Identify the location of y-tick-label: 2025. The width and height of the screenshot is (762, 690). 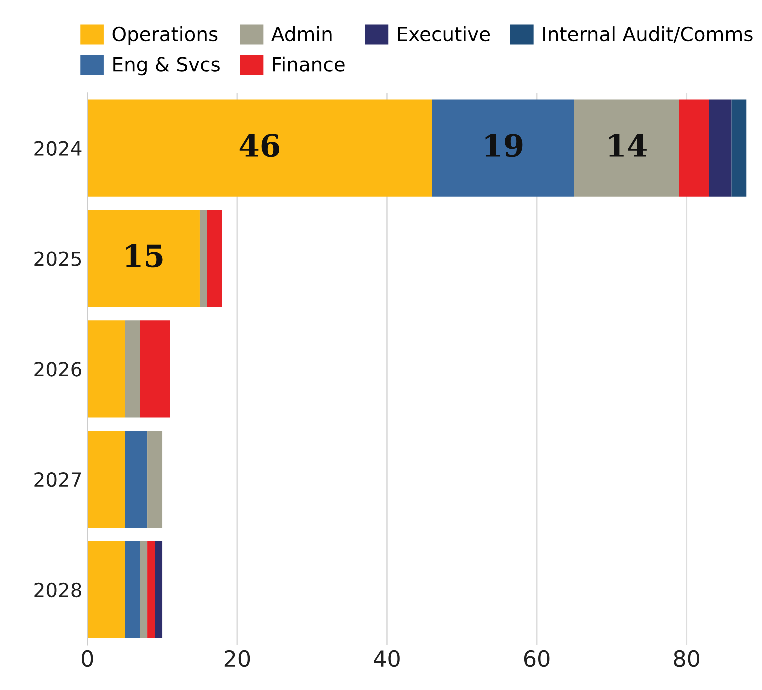
(58, 259).